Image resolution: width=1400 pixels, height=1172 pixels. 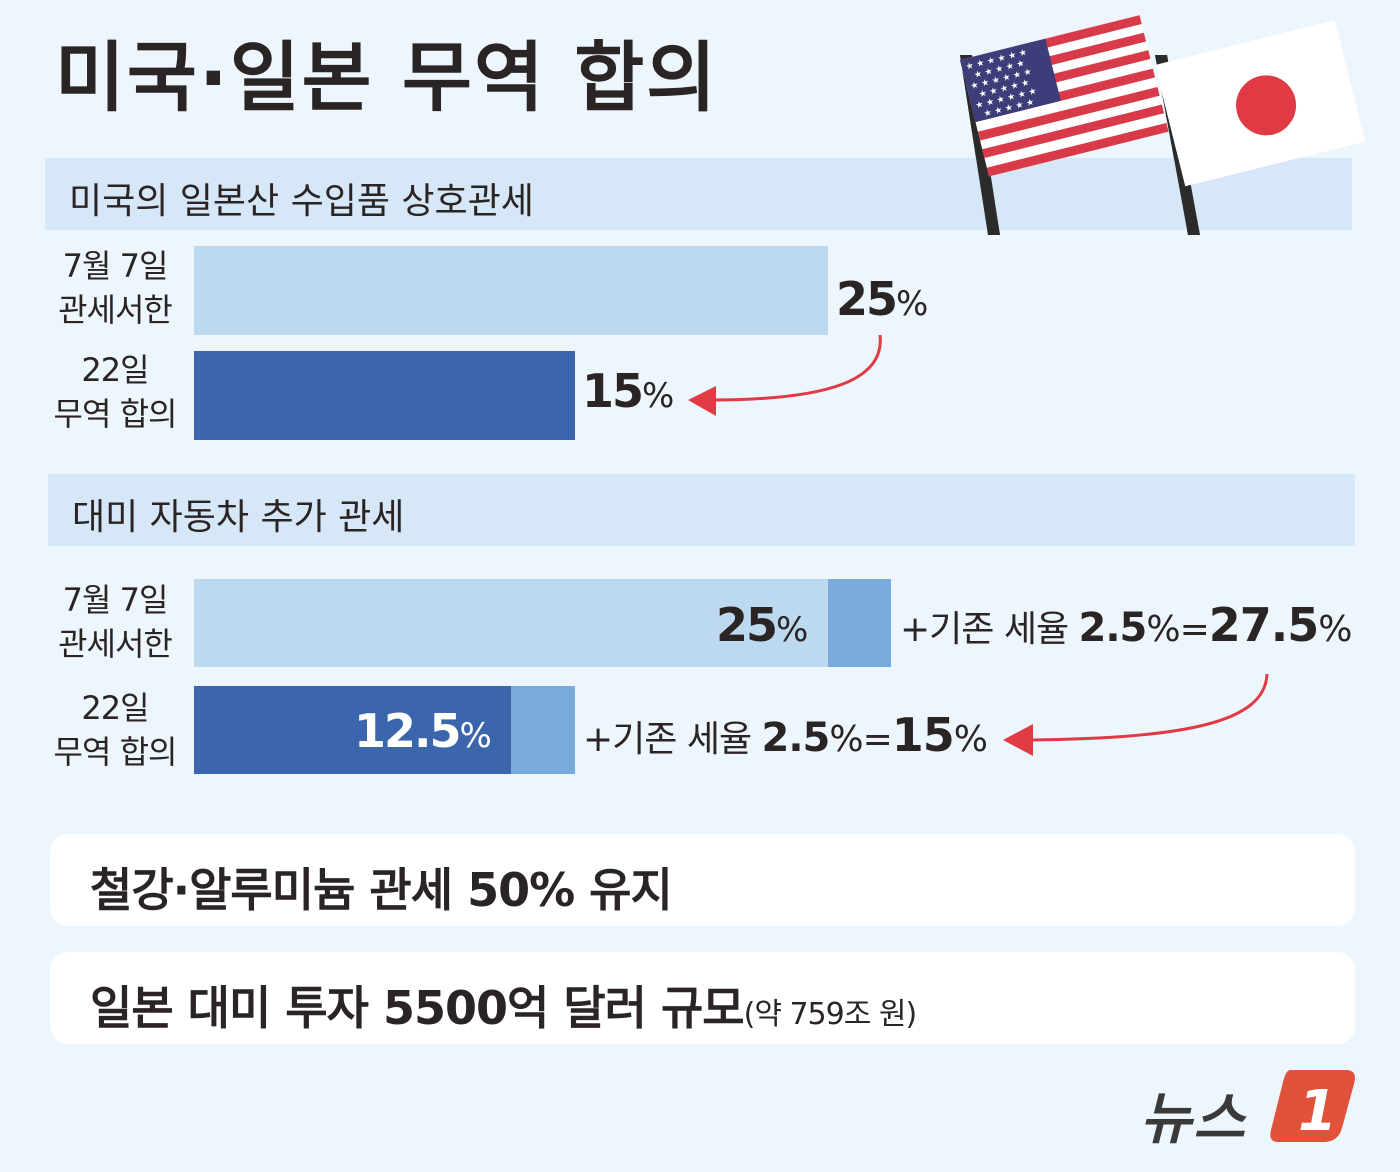 I want to click on note-investment: 일본 대미 투자 5500억 달러 규모(약 759조 원), so click(x=702, y=998).